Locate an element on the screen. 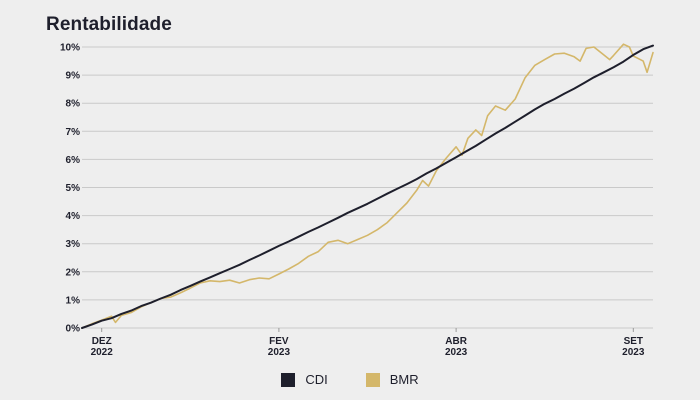  y-tick-label-9: 9% is located at coordinates (73, 76).